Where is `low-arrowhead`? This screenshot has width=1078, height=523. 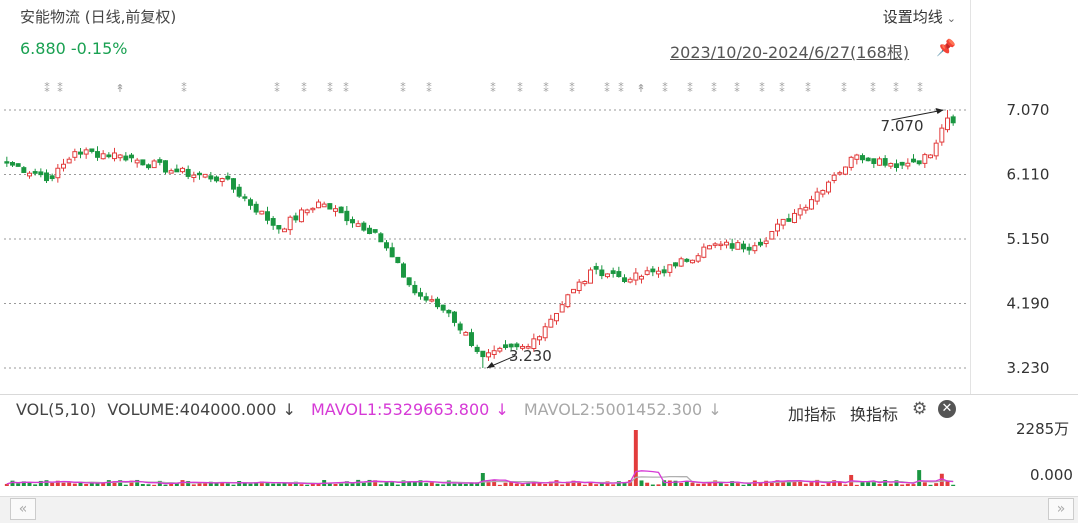 low-arrowhead is located at coordinates (490, 365).